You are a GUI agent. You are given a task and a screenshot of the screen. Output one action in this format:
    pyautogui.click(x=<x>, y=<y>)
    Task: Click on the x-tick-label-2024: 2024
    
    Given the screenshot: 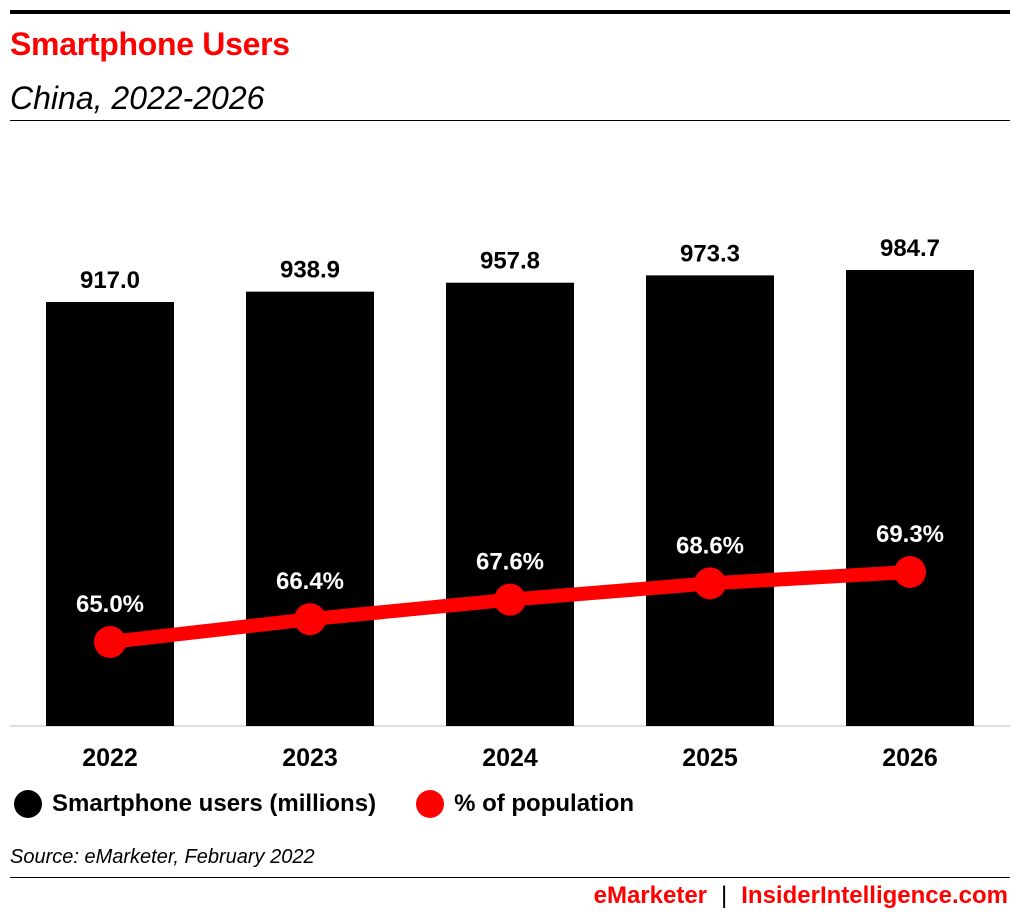 What is the action you would take?
    pyautogui.click(x=510, y=758)
    